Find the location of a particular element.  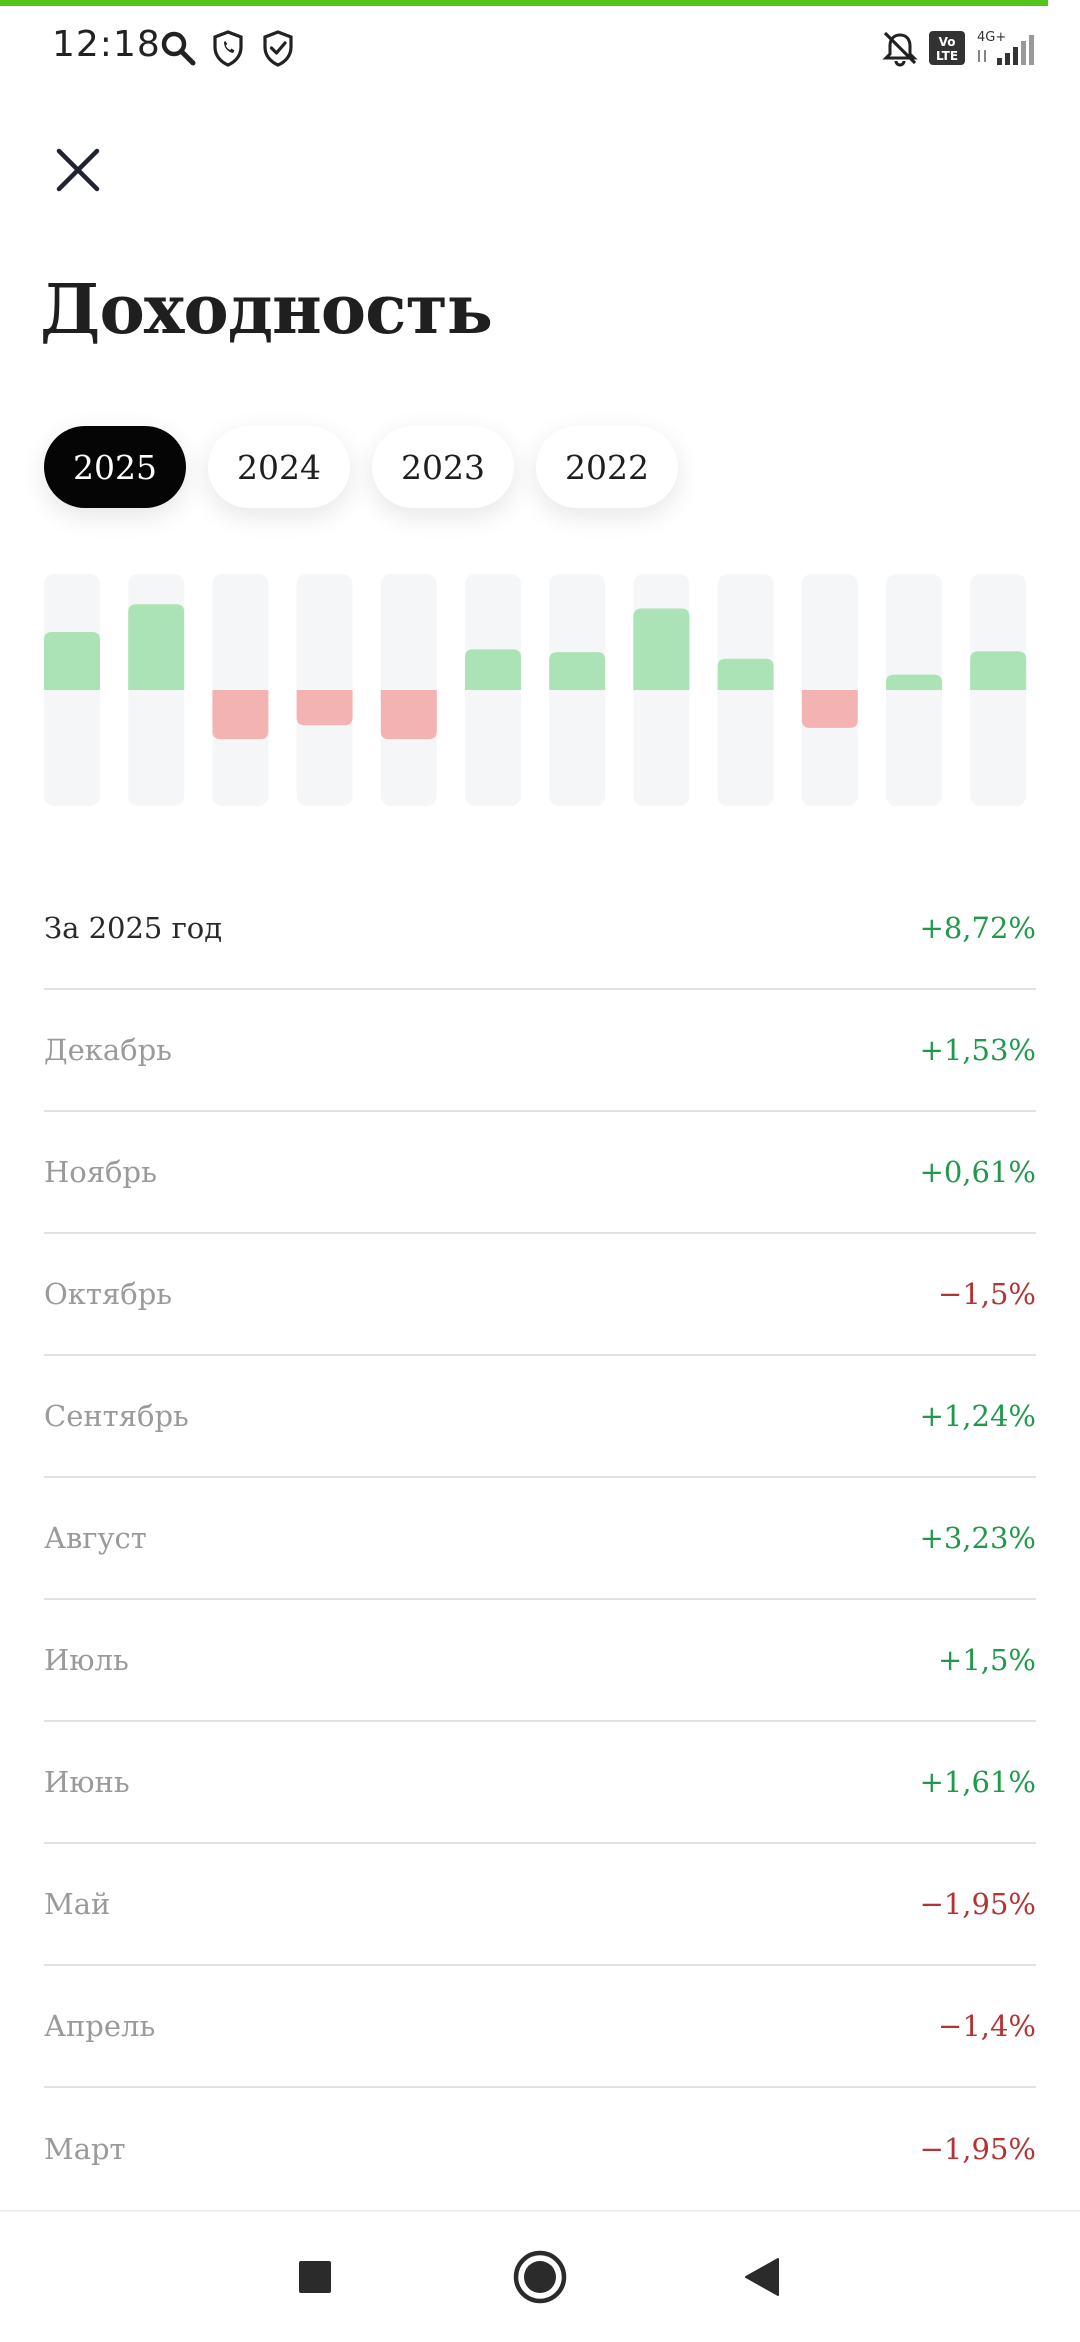

row-value: +0,61% is located at coordinates (977, 1172).